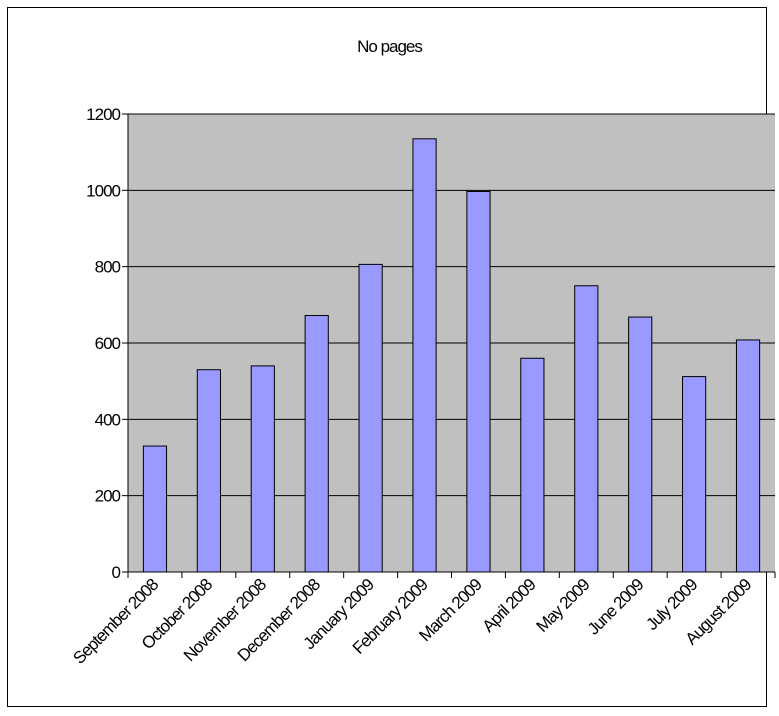  I want to click on y-tick-label: 400, so click(108, 419).